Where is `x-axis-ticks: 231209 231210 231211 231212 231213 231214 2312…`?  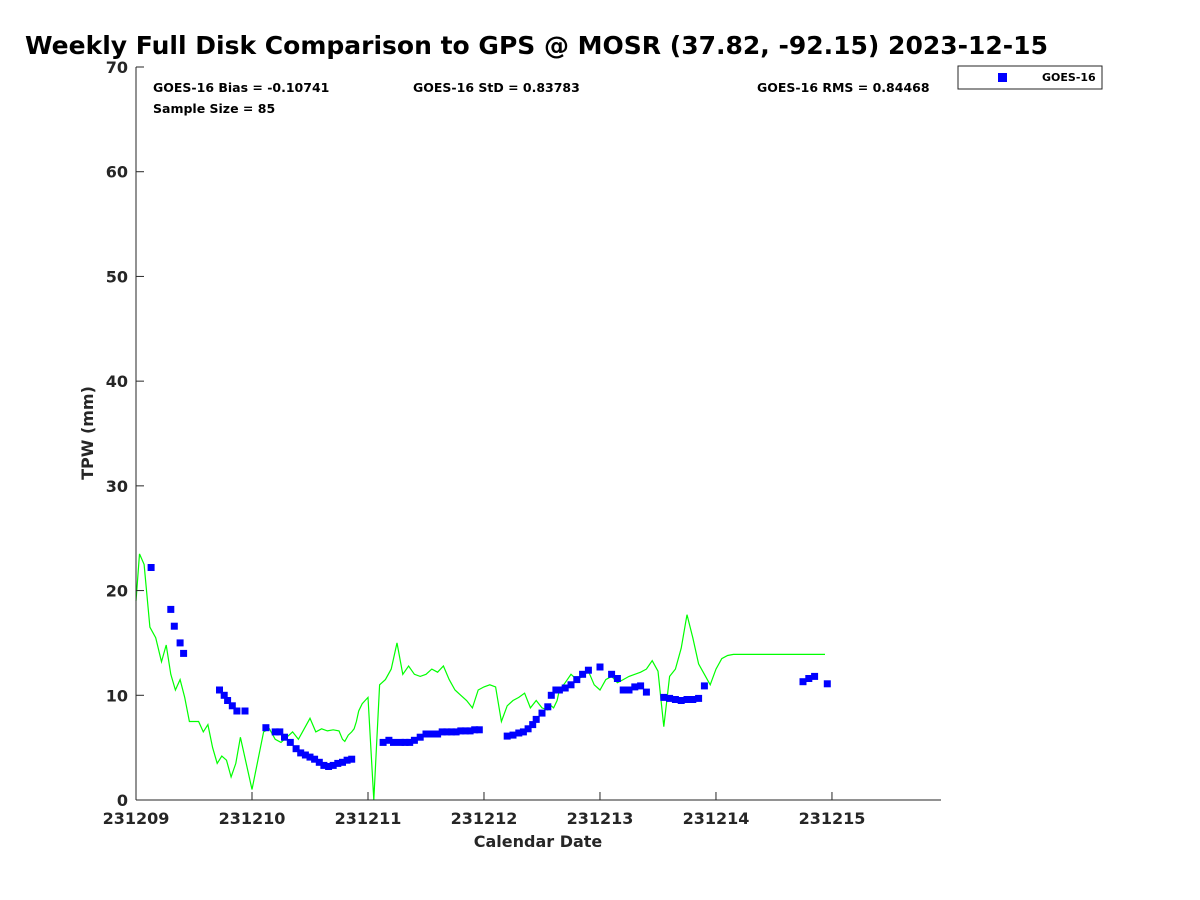
x-axis-ticks: 231209 231210 231211 231212 231213 231214 2312… is located at coordinates (484, 810).